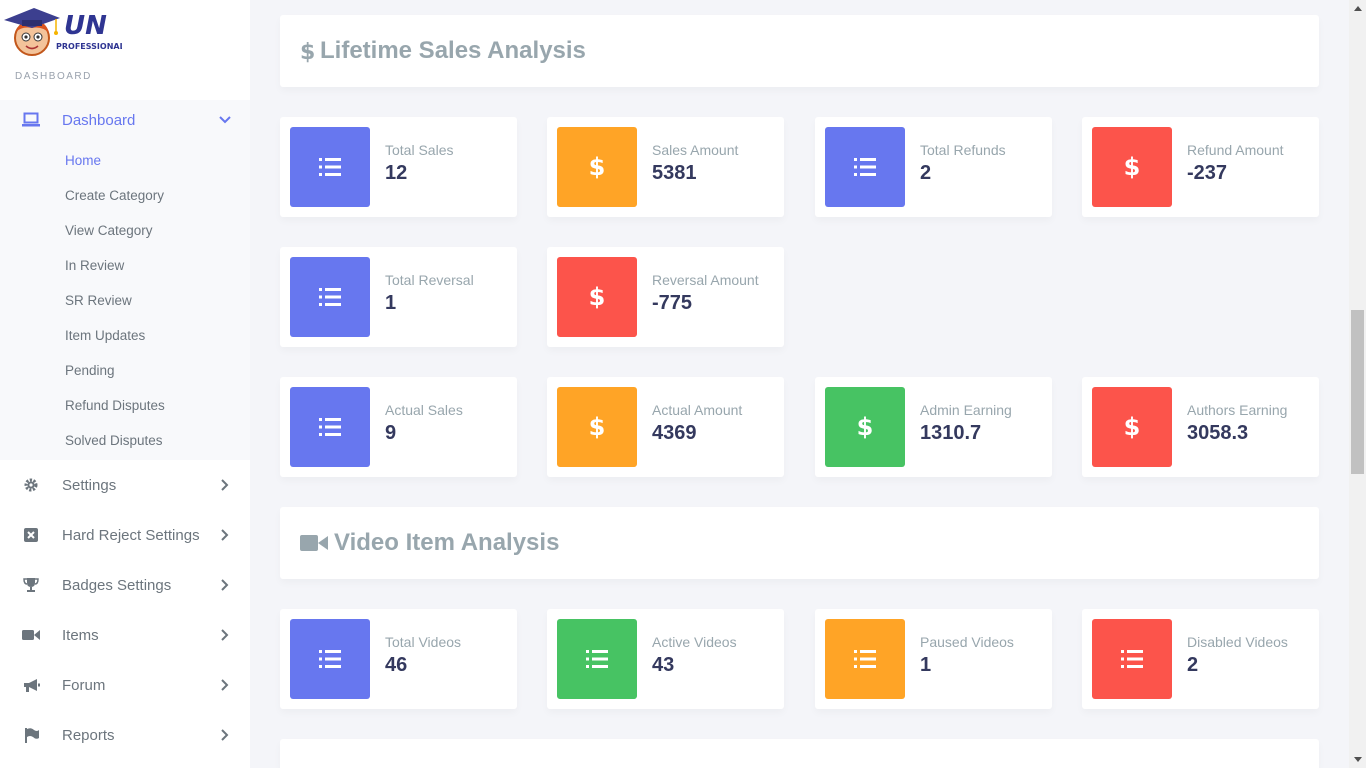 This screenshot has height=768, width=1366. What do you see at coordinates (1200, 659) in the screenshot?
I see `stat-disabled-videos: Disabled Videos 2` at bounding box center [1200, 659].